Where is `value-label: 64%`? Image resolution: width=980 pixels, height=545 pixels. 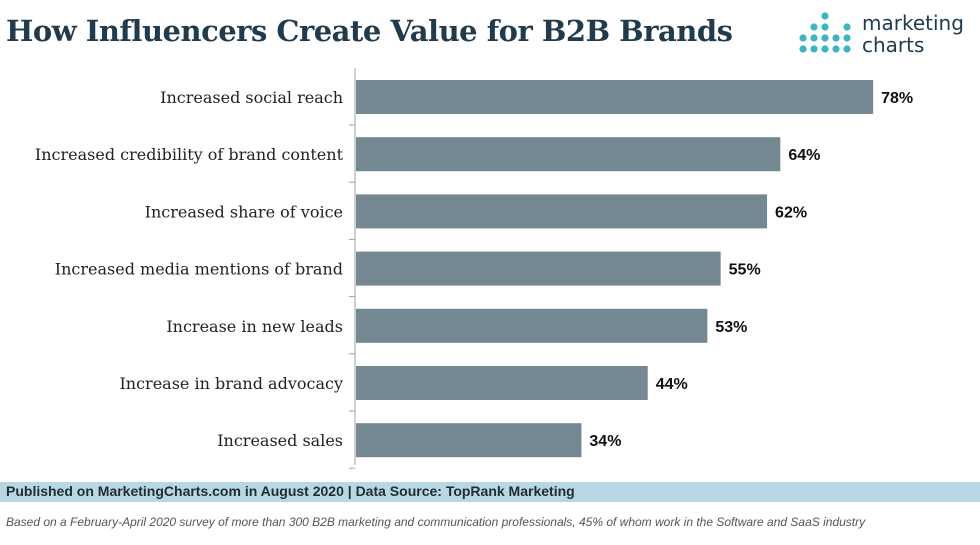 value-label: 64% is located at coordinates (804, 155).